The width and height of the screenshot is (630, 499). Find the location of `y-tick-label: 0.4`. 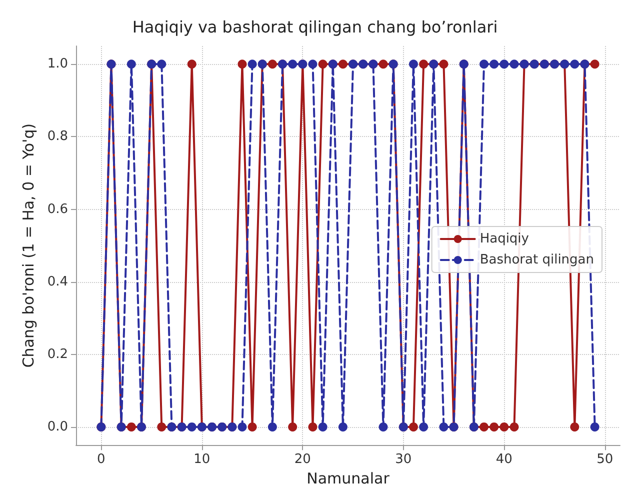

y-tick-label: 0.4 is located at coordinates (57, 282).